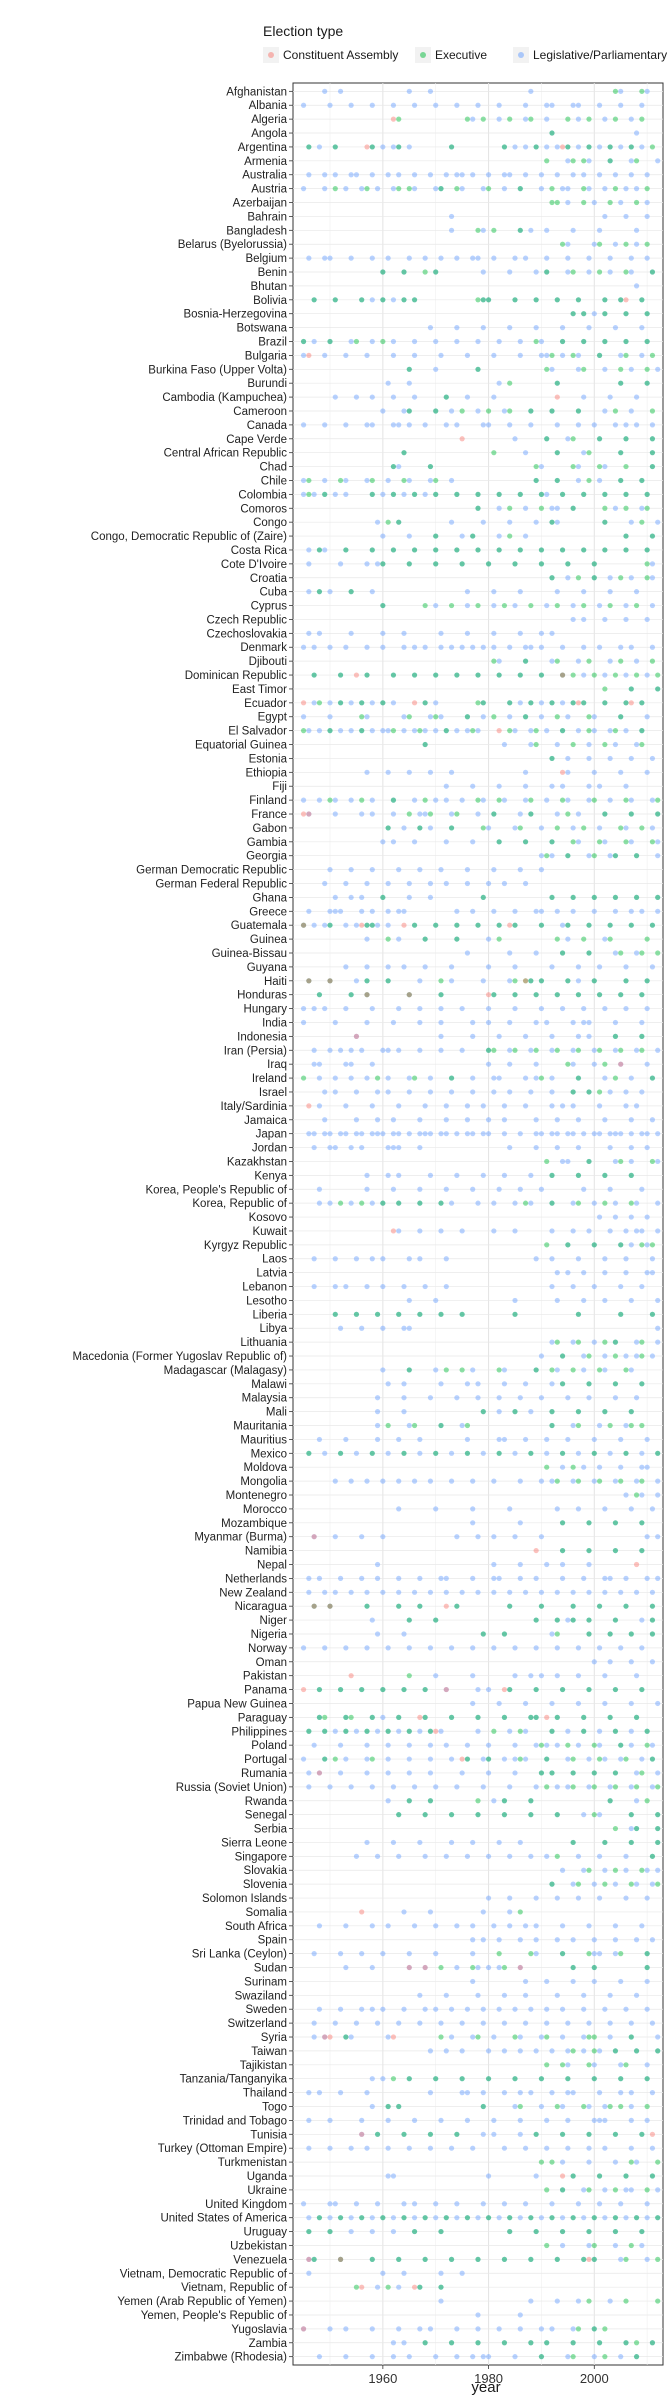 Image resolution: width=672 pixels, height=2400 pixels. Describe the element at coordinates (521, 55) in the screenshot. I see `legend-key-dot` at that location.